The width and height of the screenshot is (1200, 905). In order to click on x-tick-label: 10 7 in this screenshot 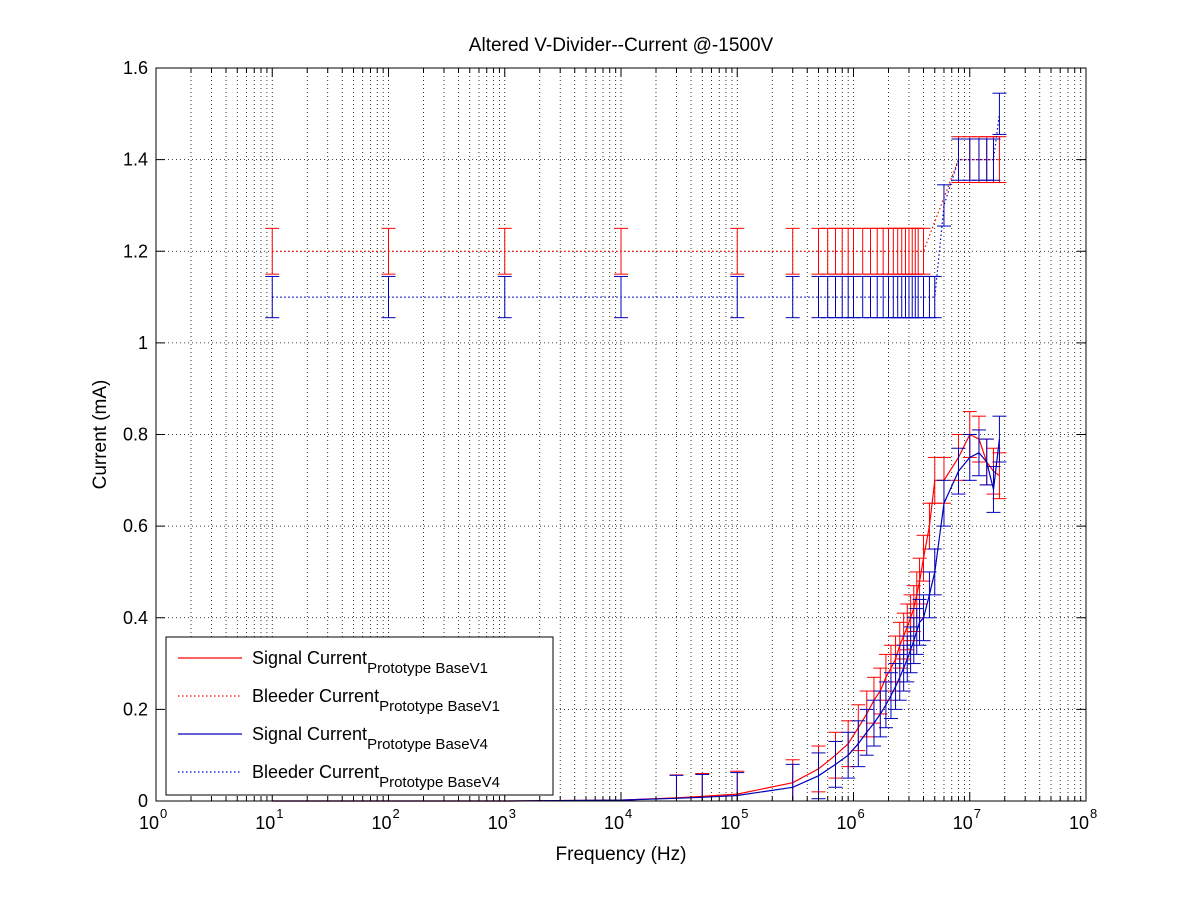, I will do `click(967, 819)`.